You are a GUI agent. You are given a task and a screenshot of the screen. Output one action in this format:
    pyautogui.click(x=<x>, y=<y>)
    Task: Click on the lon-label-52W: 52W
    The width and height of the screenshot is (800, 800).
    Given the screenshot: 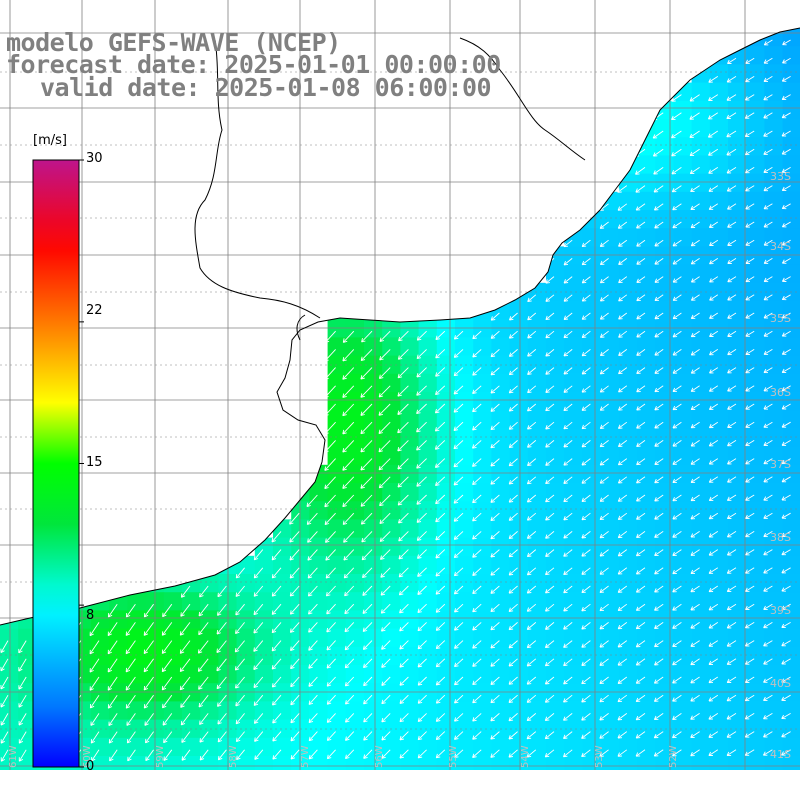 What is the action you would take?
    pyautogui.click(x=673, y=756)
    